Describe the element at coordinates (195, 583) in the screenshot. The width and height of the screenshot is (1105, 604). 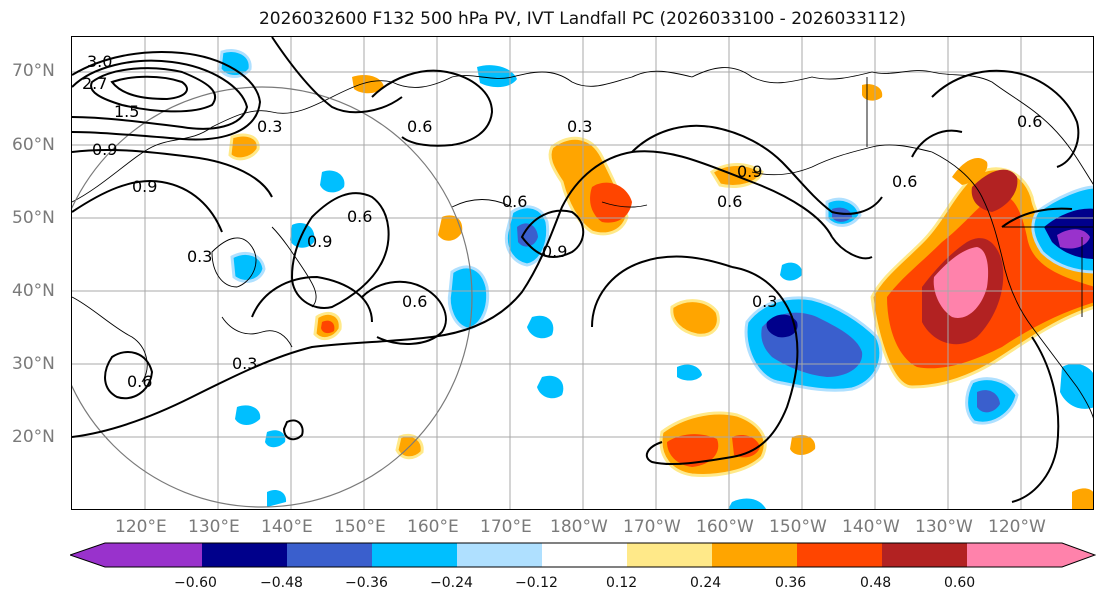
I see `colorbar-tick: −0.60` at that location.